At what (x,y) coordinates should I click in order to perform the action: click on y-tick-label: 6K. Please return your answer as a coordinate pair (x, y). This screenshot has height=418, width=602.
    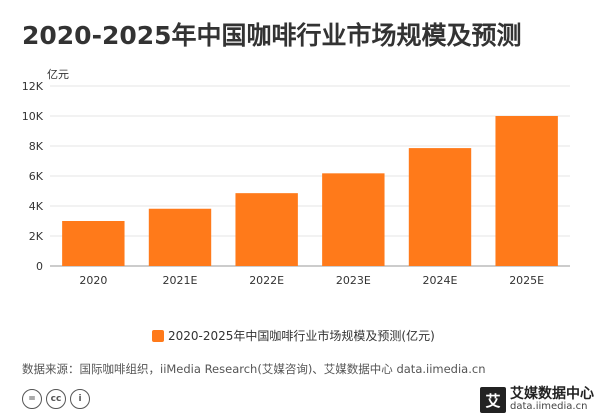
    Looking at the image, I should click on (36, 176).